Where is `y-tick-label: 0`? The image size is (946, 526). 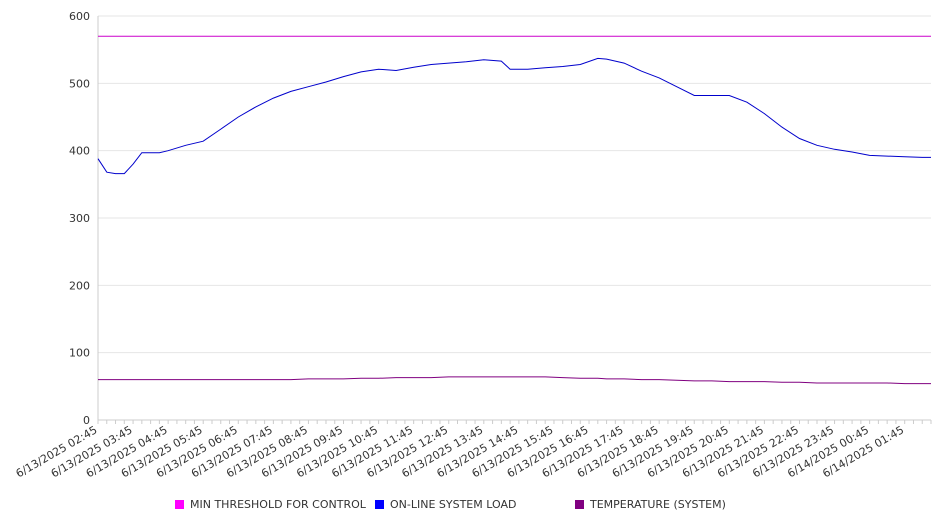
y-tick-label: 0 is located at coordinates (86, 420).